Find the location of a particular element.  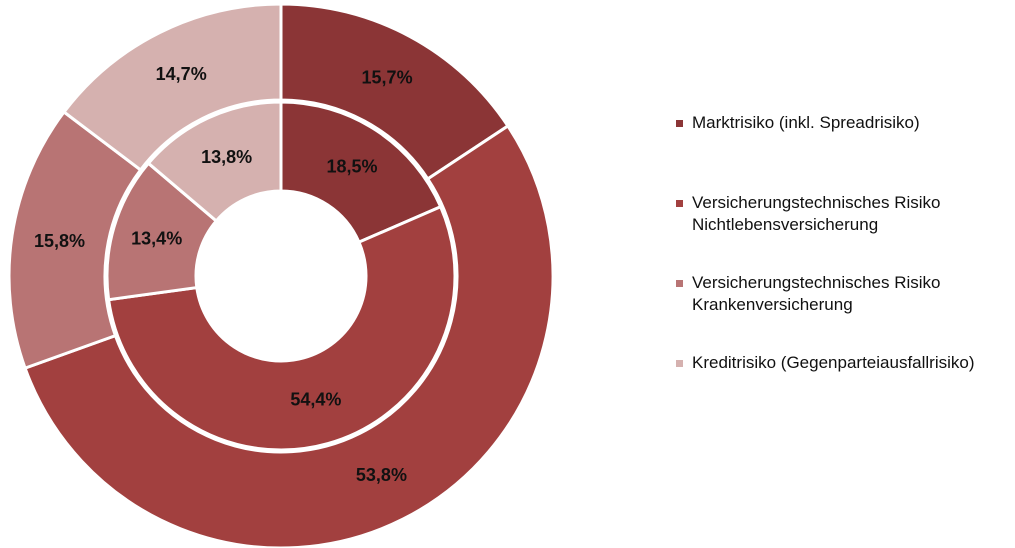

data-label: 53,8% is located at coordinates (381, 475).